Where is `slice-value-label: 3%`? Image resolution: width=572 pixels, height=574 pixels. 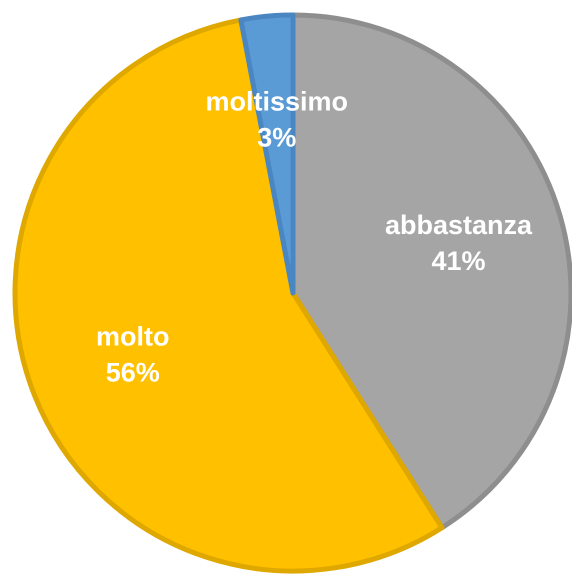 slice-value-label: 3% is located at coordinates (276, 138).